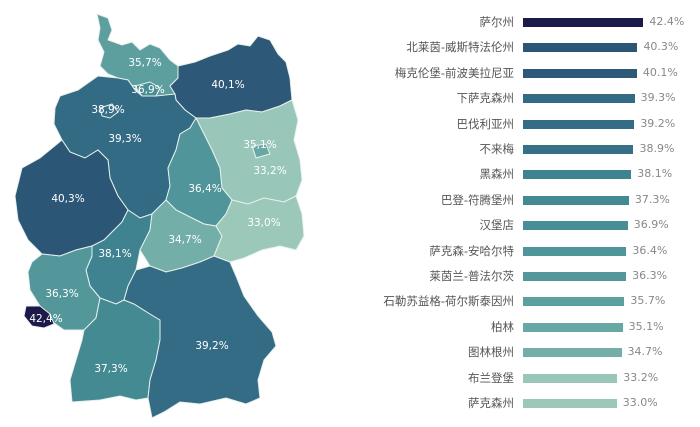  Describe the element at coordinates (61, 294) in the screenshot. I see `map-label-rheinland-pfalz: 36,3%` at that location.